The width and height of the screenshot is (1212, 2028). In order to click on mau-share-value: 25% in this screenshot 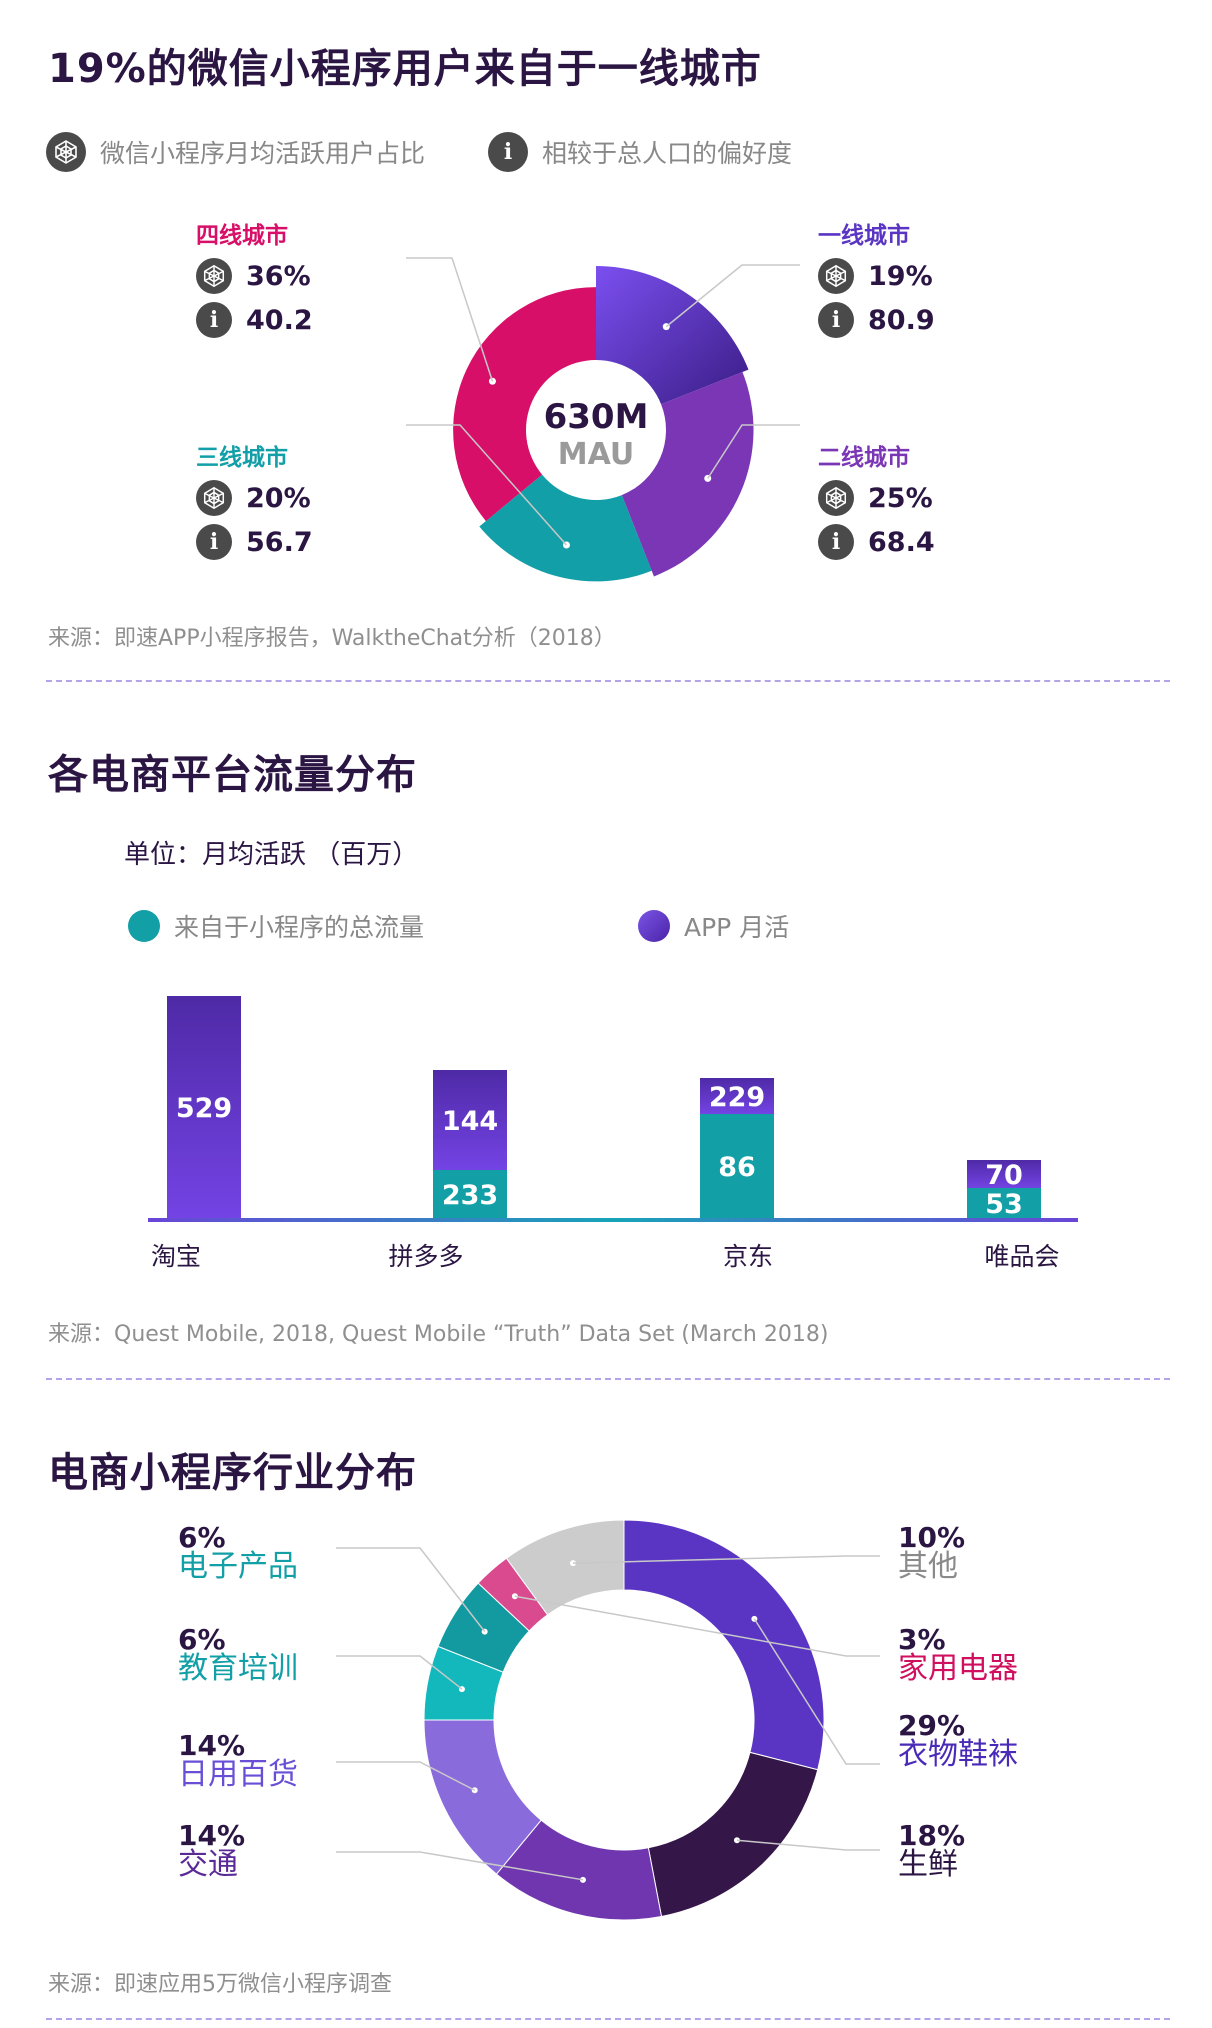, I will do `click(900, 498)`.